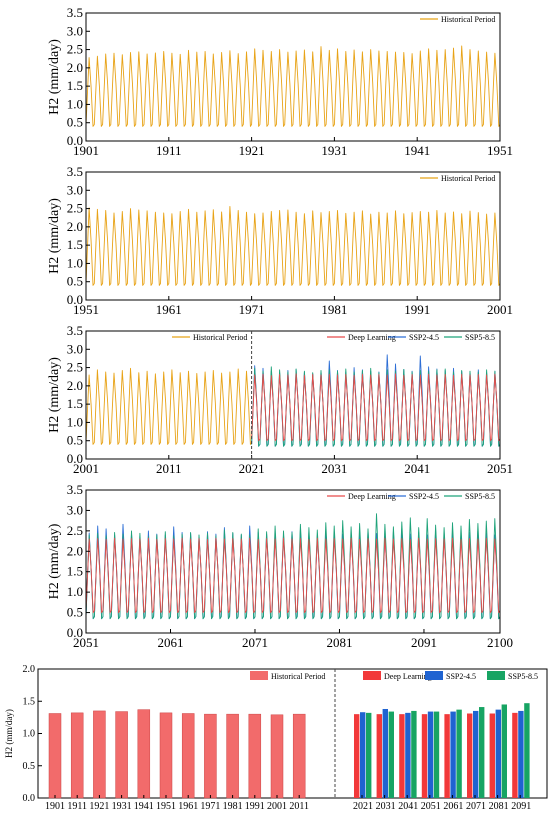 The width and height of the screenshot is (550, 815). Describe the element at coordinates (54, 395) in the screenshot. I see `y-axis-label: H2 (mm/day)` at that location.